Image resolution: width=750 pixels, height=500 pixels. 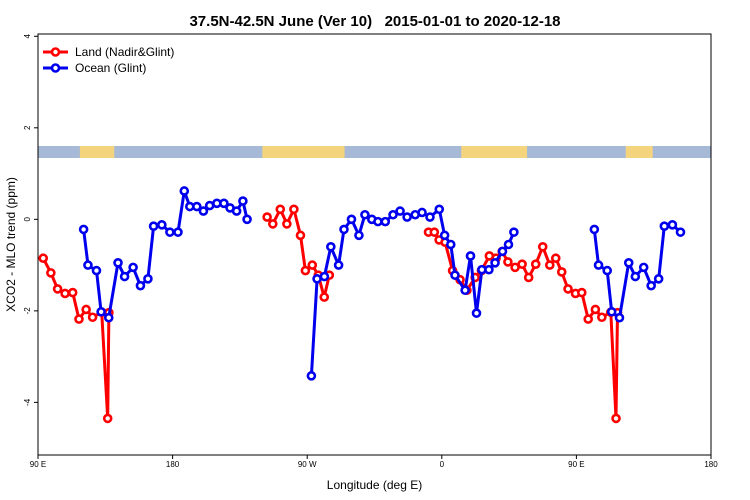 I want to click on legend: Land (Nadir&Glint) Ocean (Glint), so click(x=108, y=60).